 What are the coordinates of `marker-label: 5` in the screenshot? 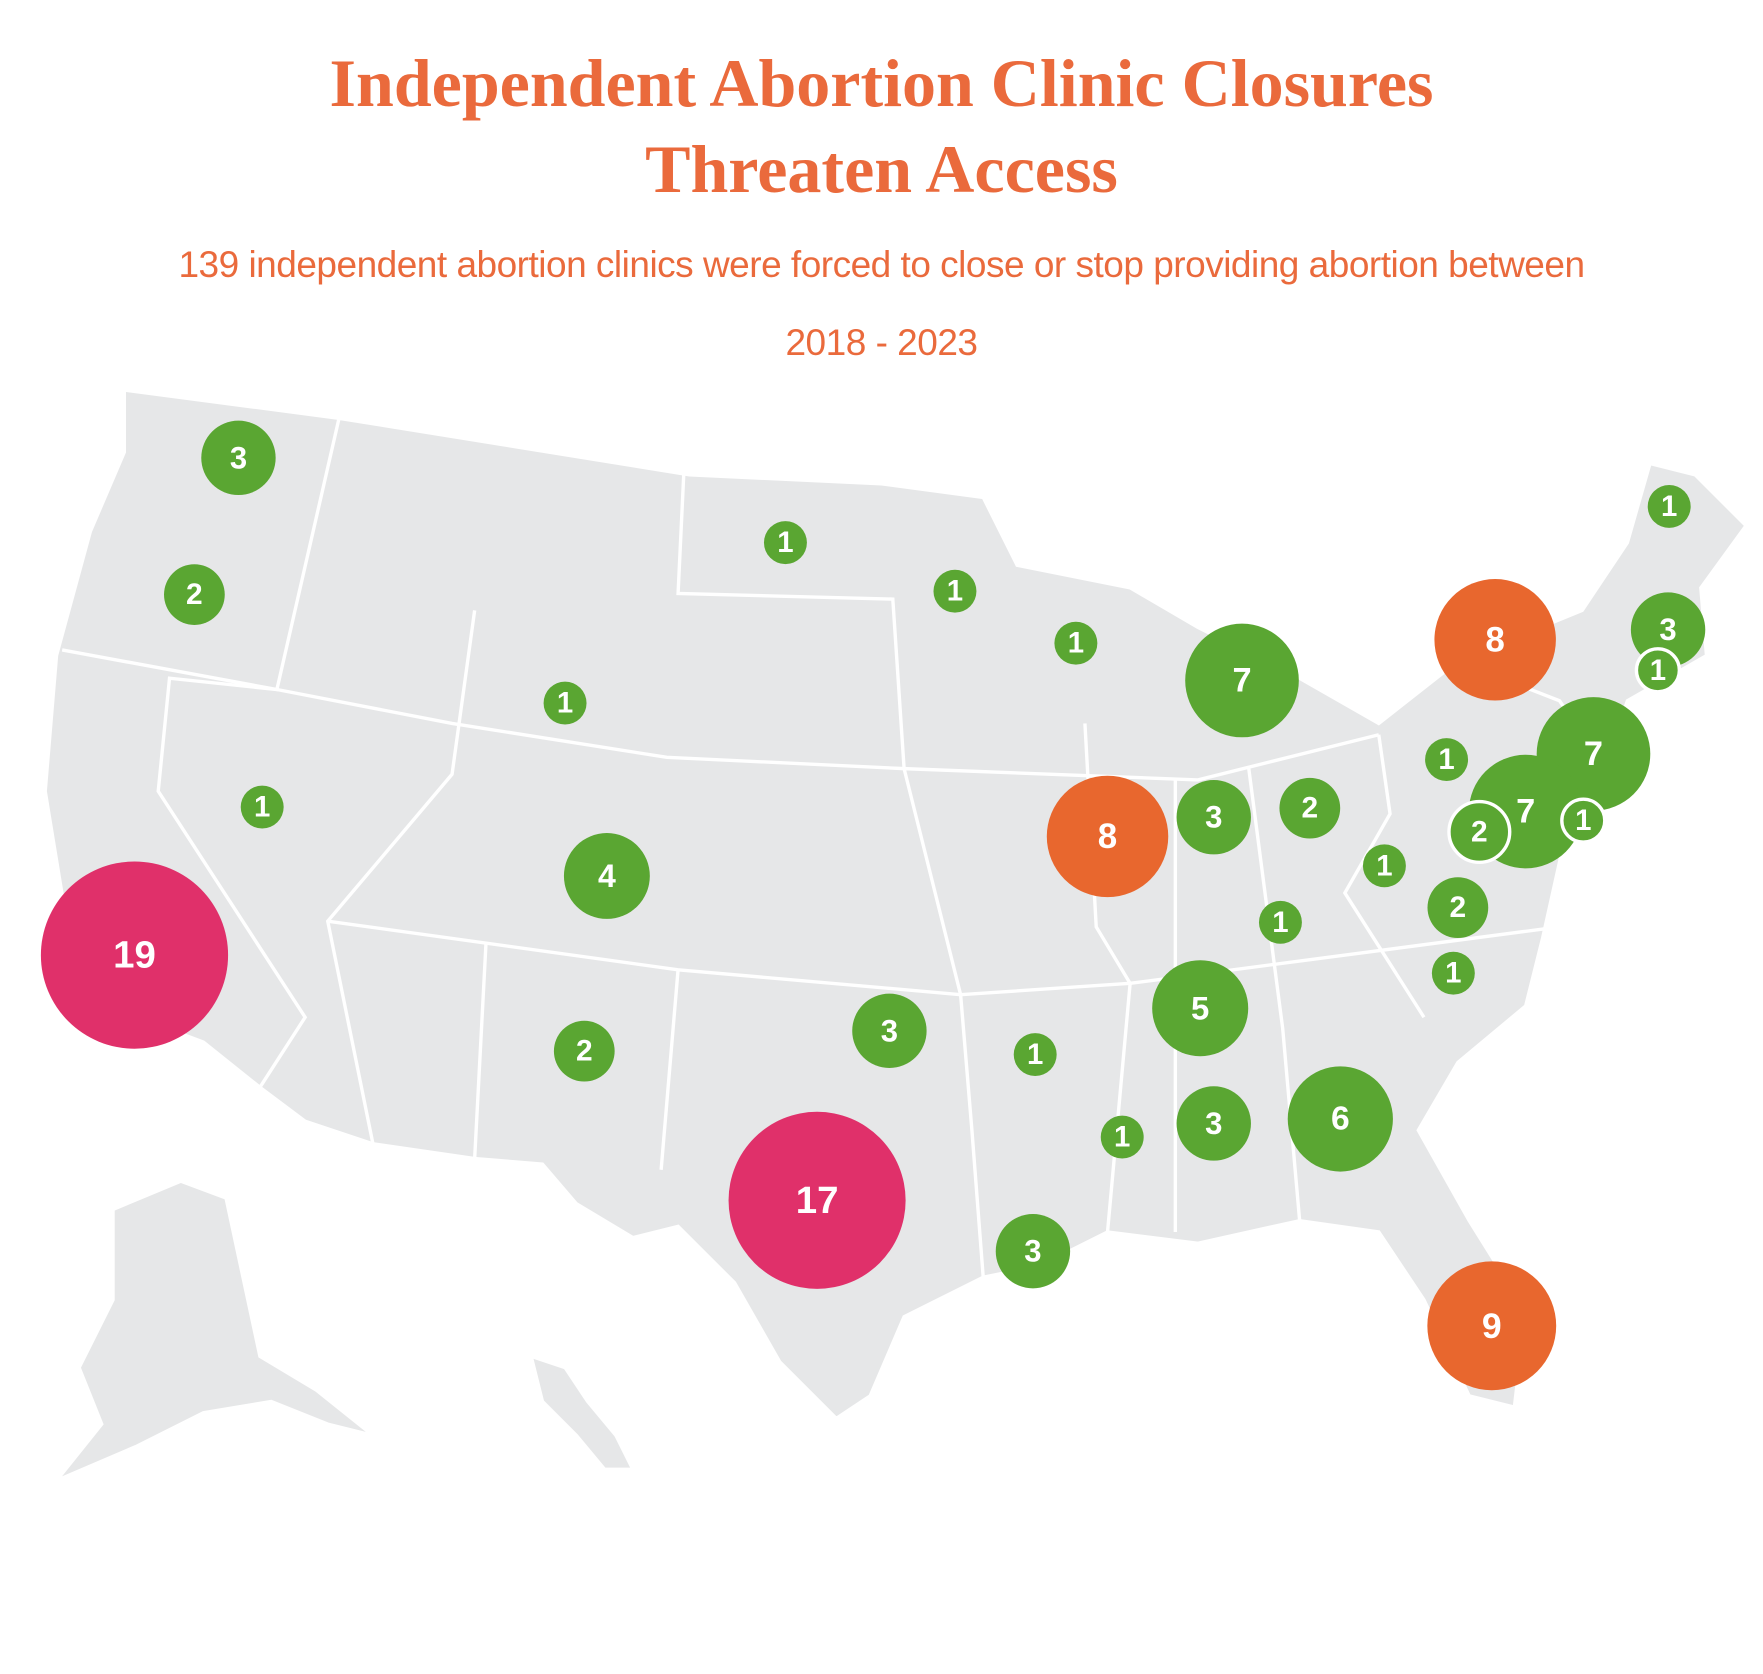 It's located at (1200, 1008).